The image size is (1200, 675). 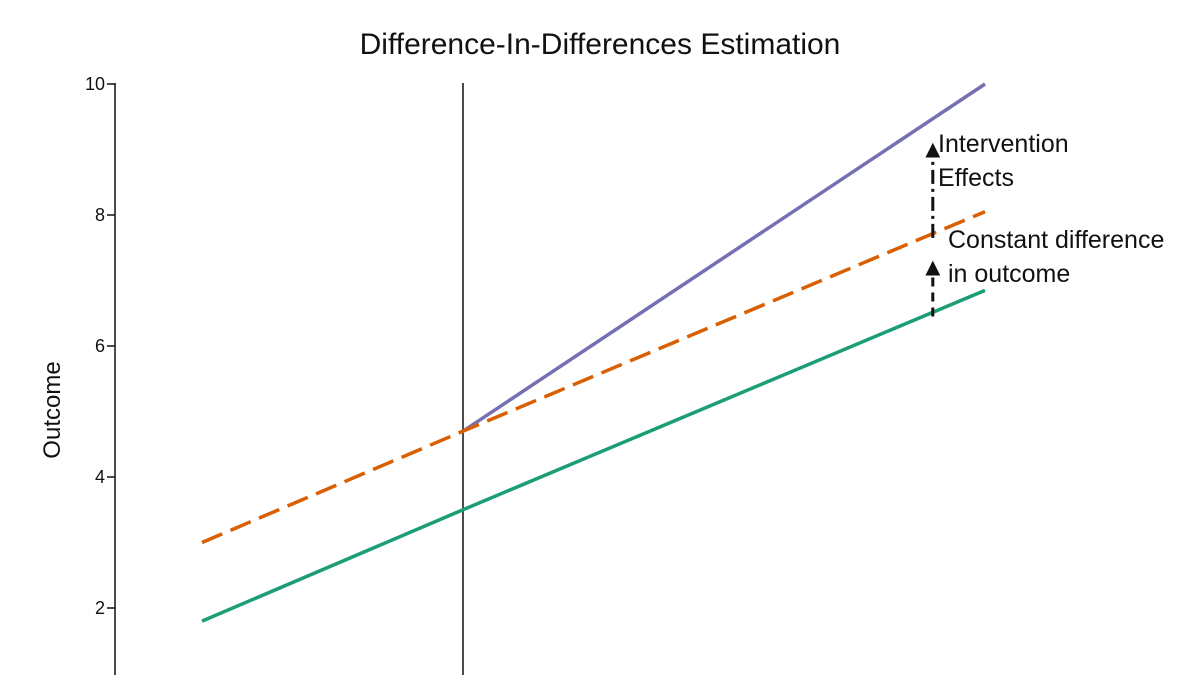 What do you see at coordinates (100, 346) in the screenshot?
I see `y-tick-label: 6` at bounding box center [100, 346].